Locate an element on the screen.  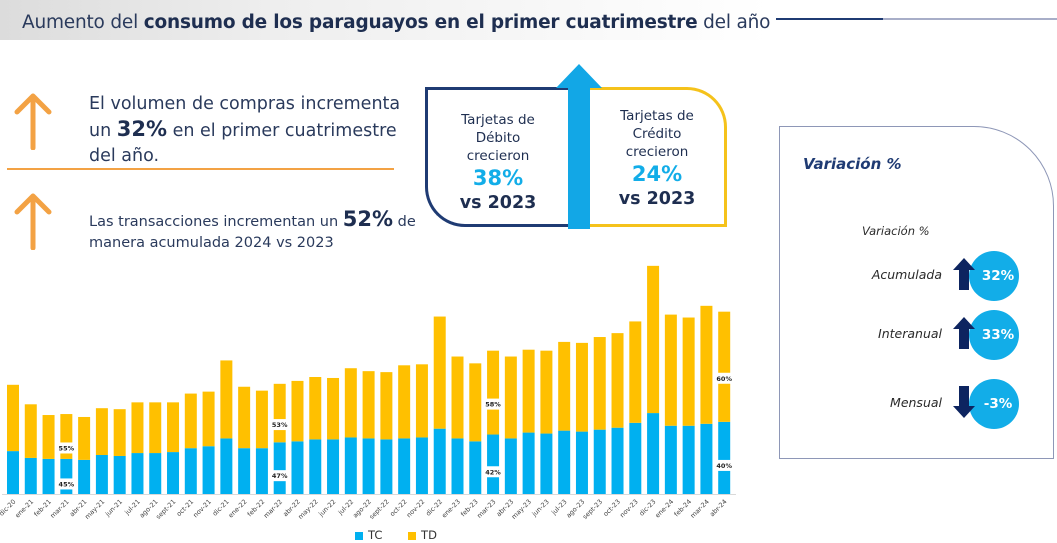
x-tick-label: mar-21 is located at coordinates (60, 509).